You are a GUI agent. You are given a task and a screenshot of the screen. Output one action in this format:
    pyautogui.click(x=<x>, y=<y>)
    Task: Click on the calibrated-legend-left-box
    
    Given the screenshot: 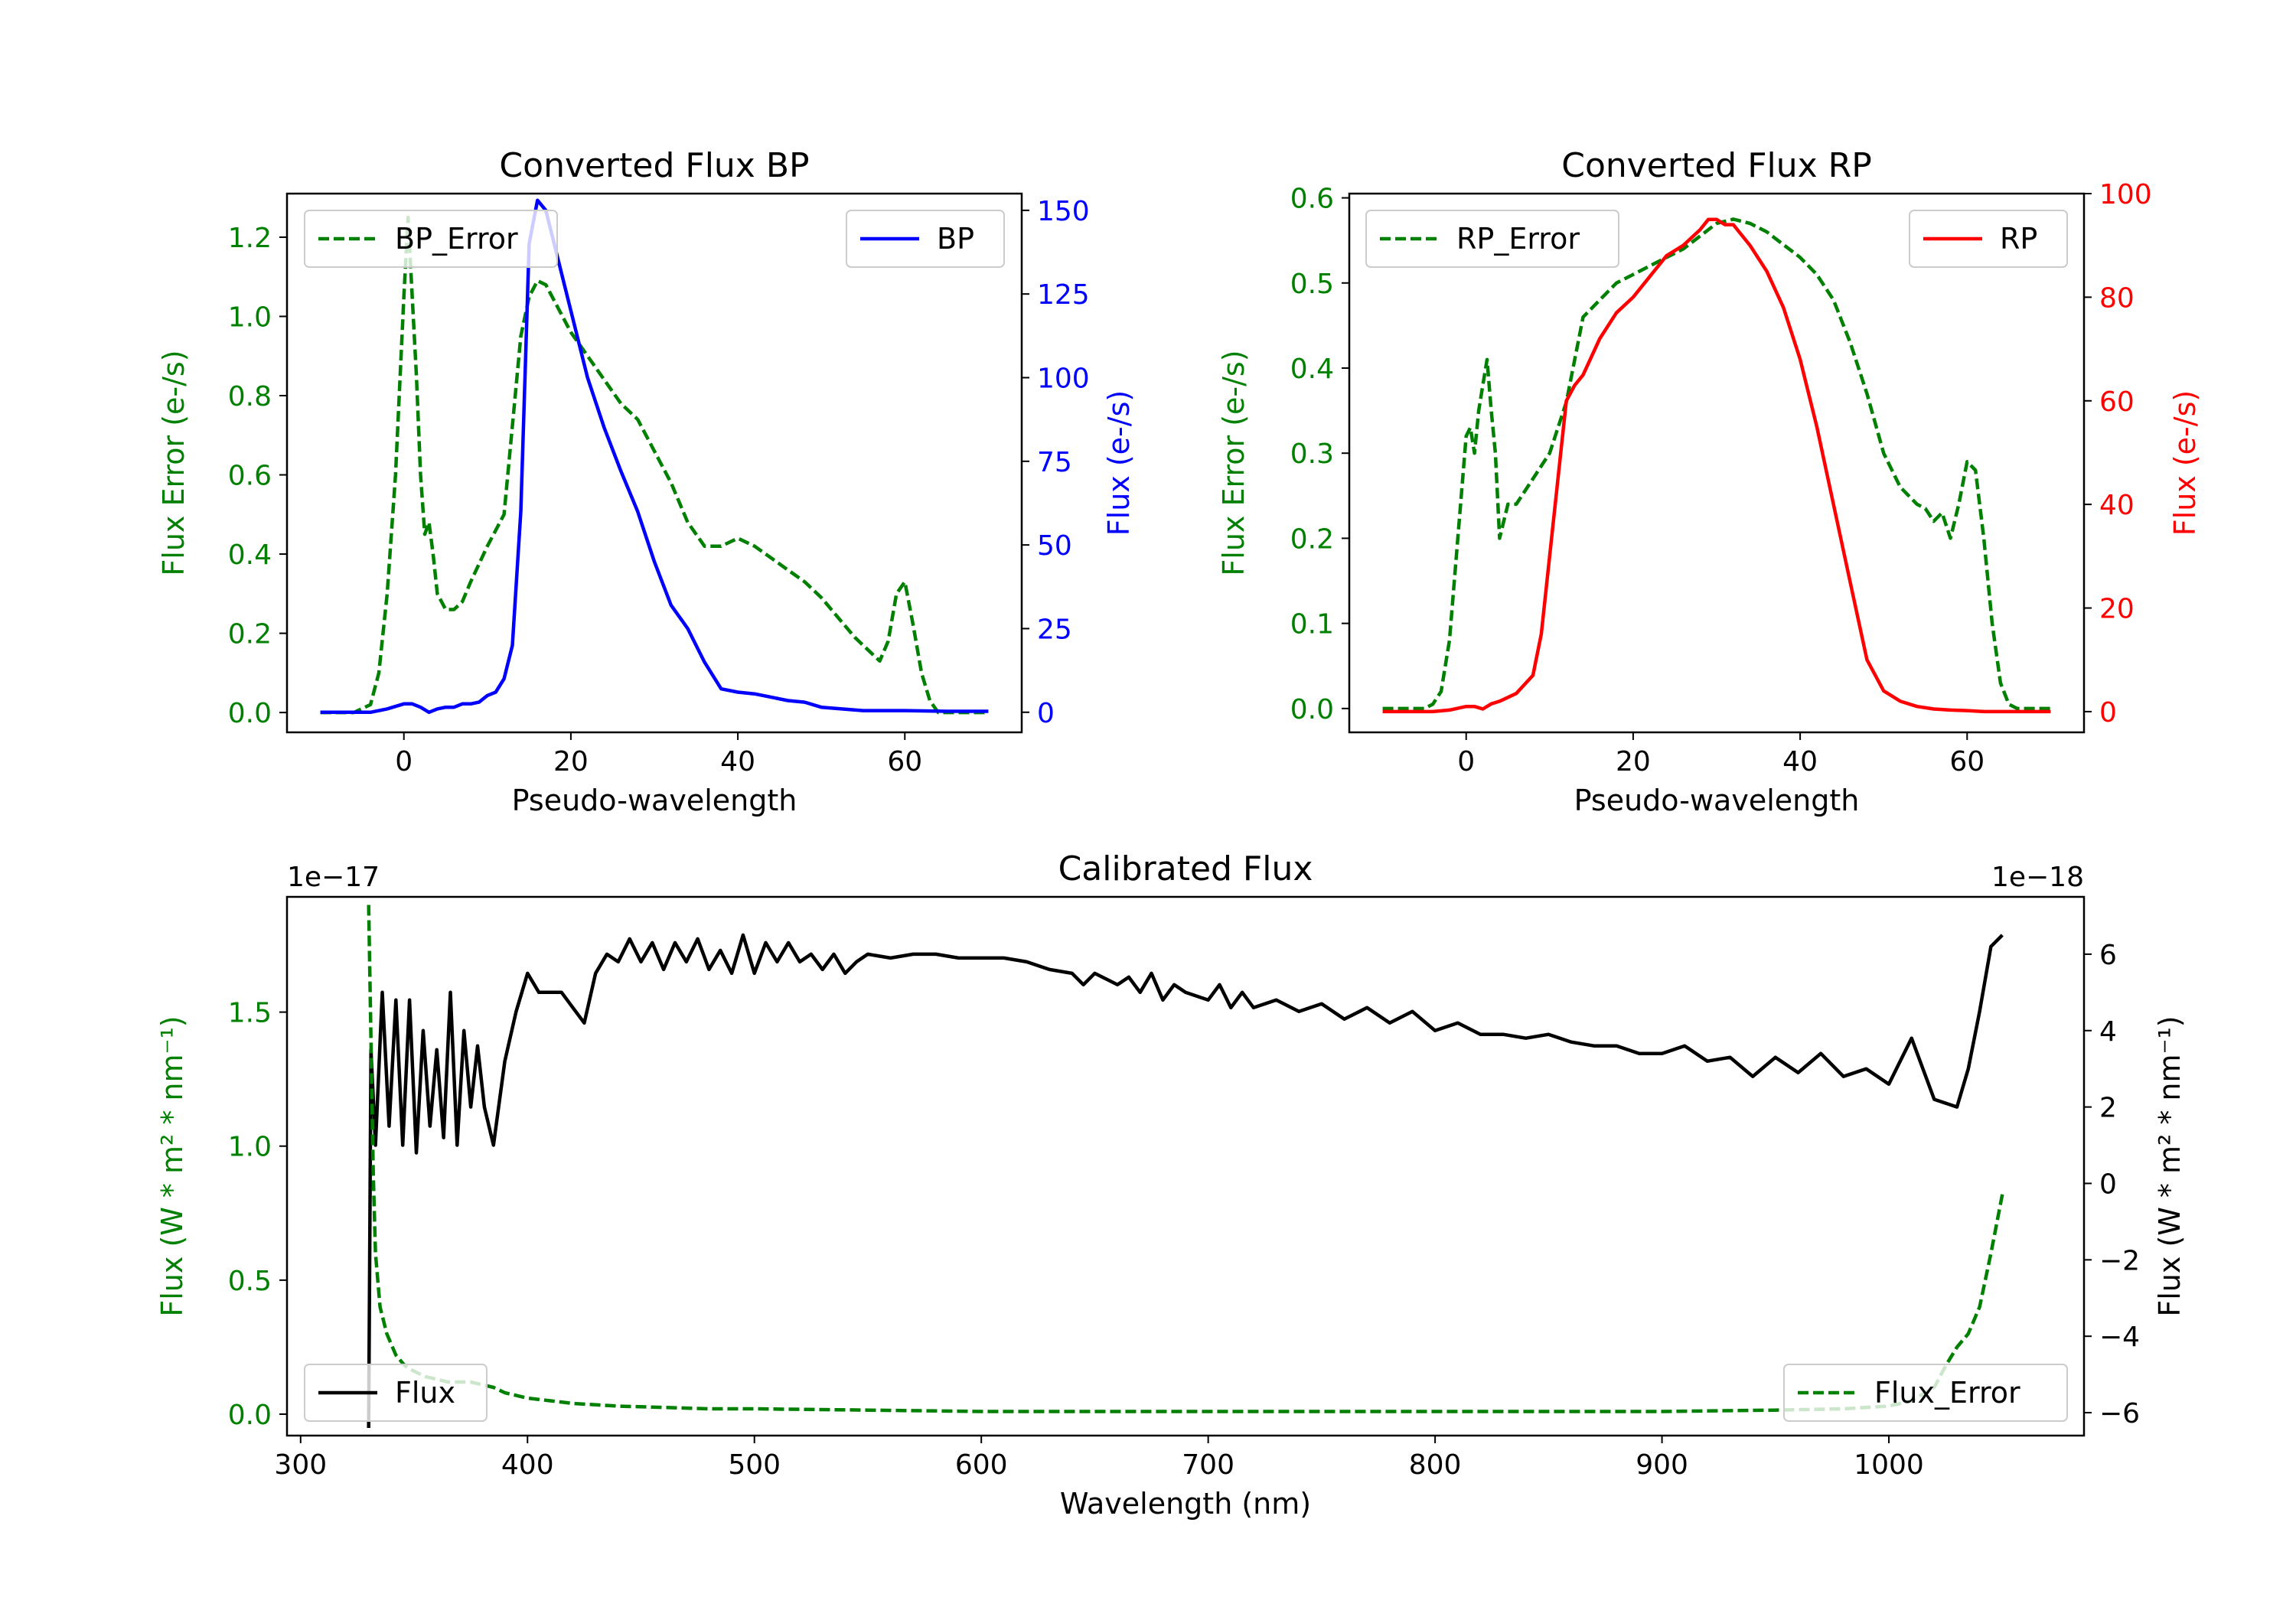 What is the action you would take?
    pyautogui.click(x=396, y=1393)
    